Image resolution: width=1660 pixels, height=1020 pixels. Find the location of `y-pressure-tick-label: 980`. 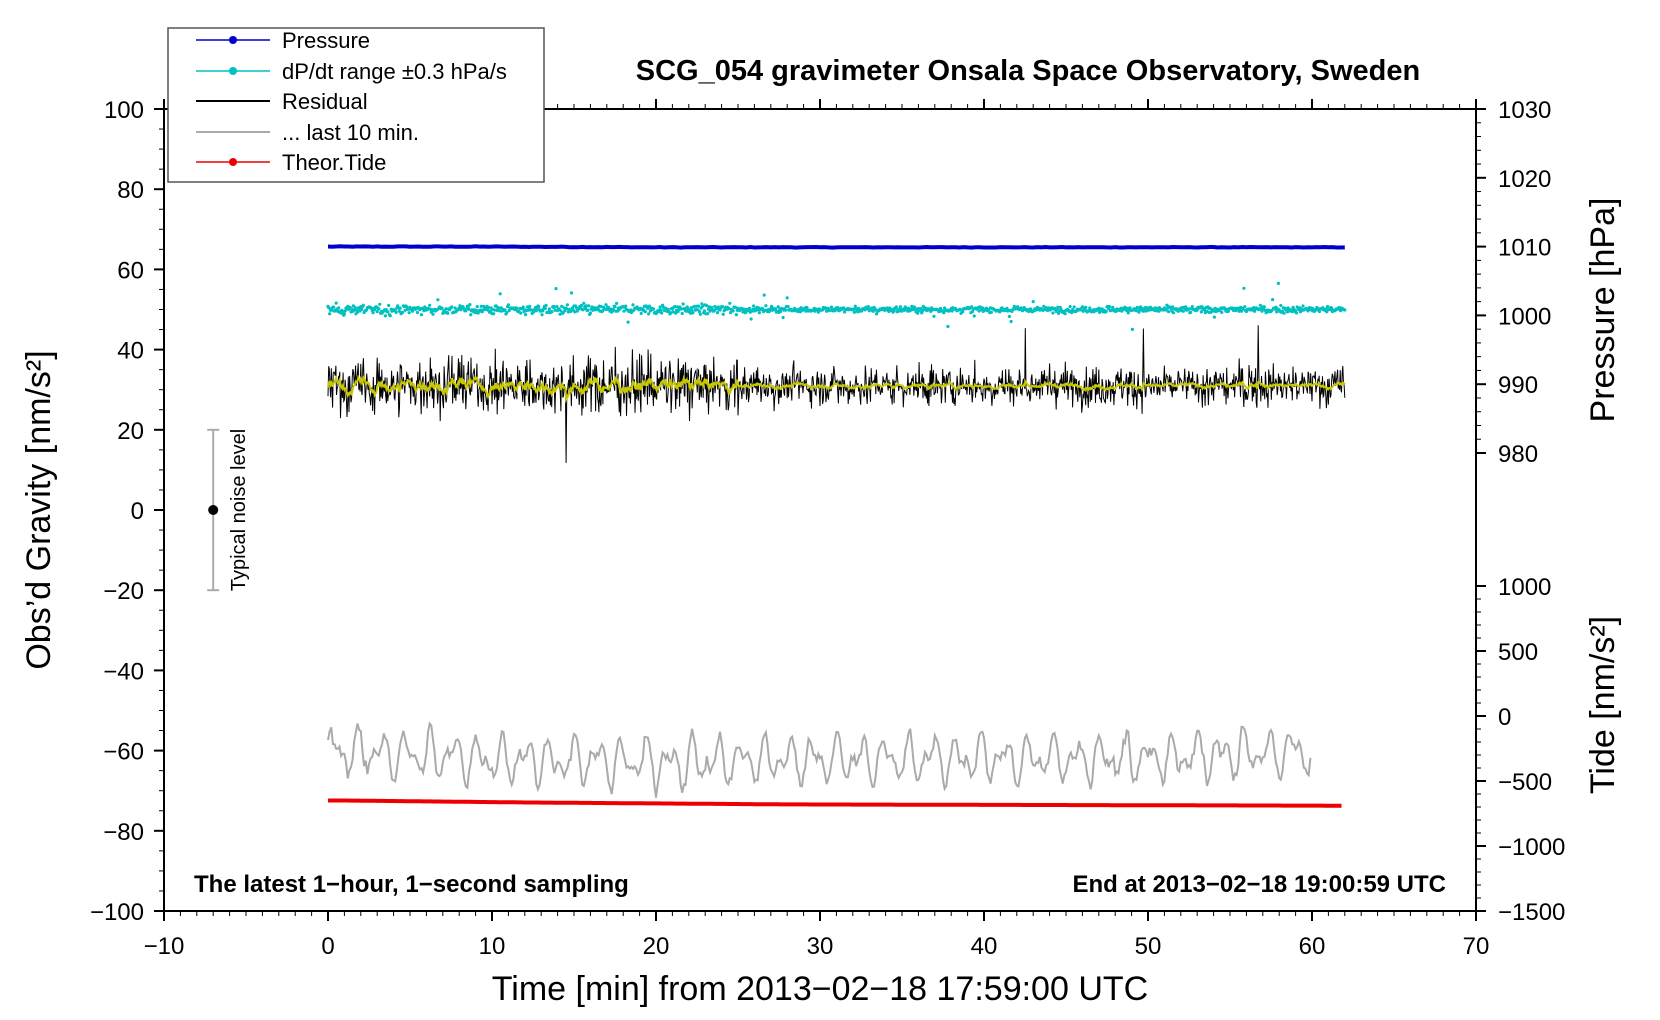

y-pressure-tick-label: 980 is located at coordinates (1518, 454).